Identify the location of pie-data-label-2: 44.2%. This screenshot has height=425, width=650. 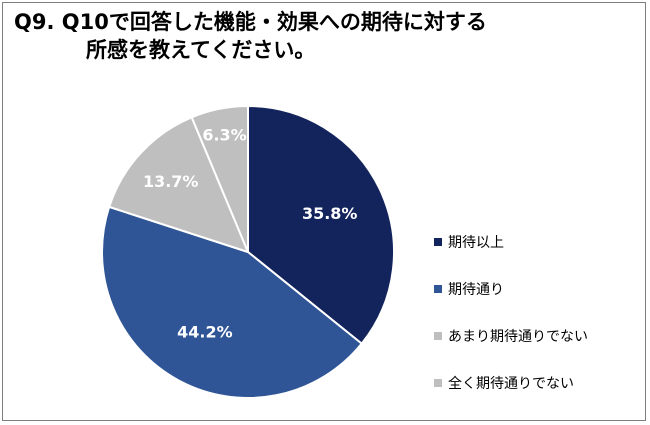
(205, 332).